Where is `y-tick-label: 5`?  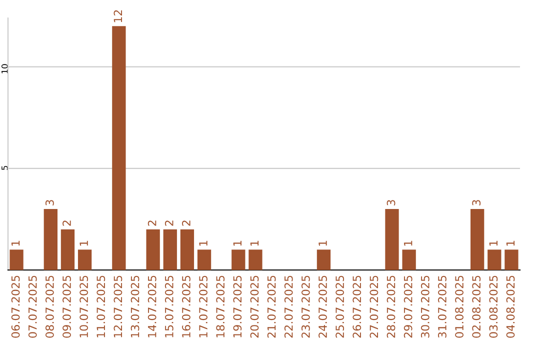 y-tick-label: 5 is located at coordinates (5, 168).